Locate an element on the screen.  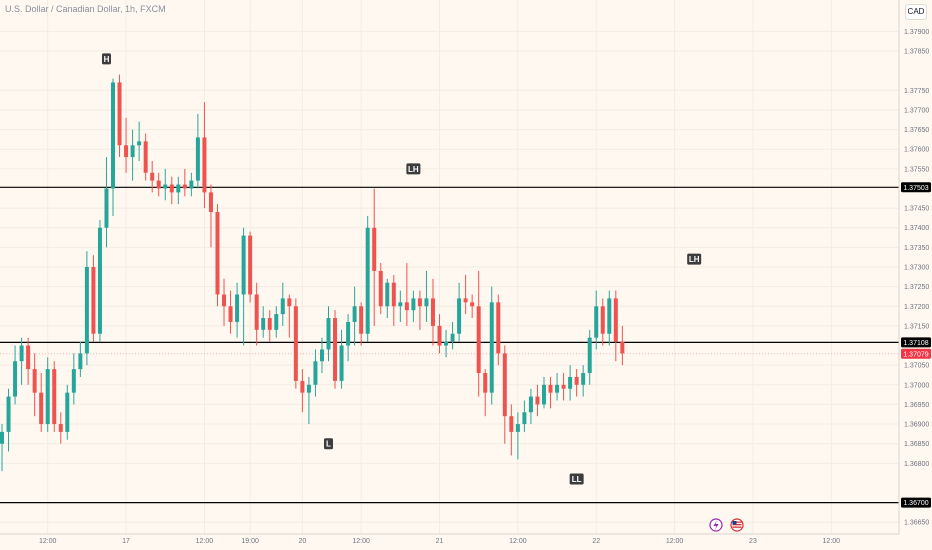
swing-label-text: LH is located at coordinates (413, 169).